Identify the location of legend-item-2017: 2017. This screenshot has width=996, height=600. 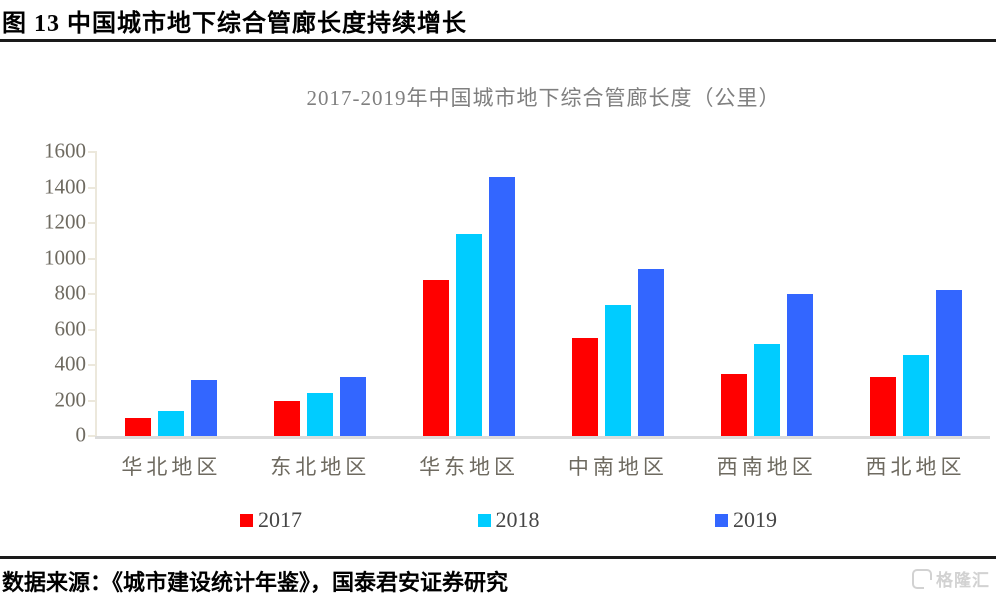
(271, 520).